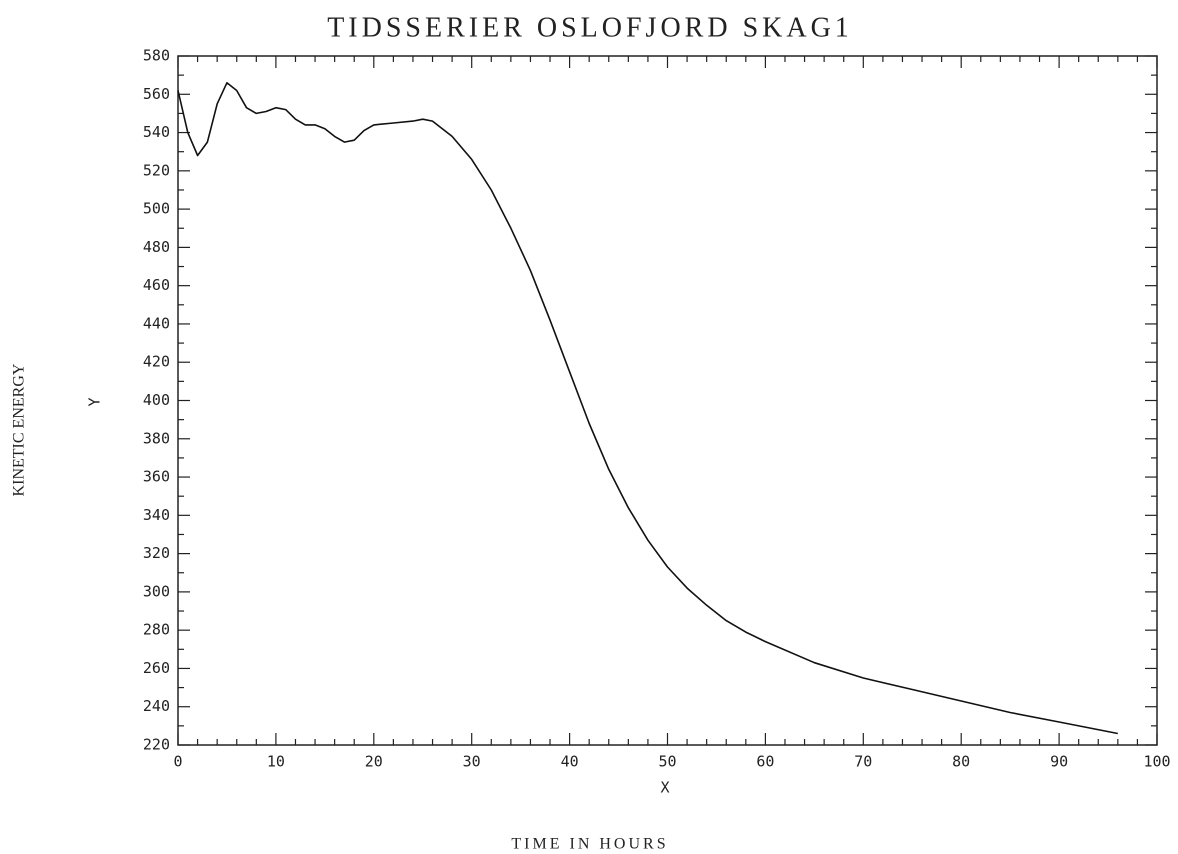  I want to click on y-tick-label: 300, so click(156, 591).